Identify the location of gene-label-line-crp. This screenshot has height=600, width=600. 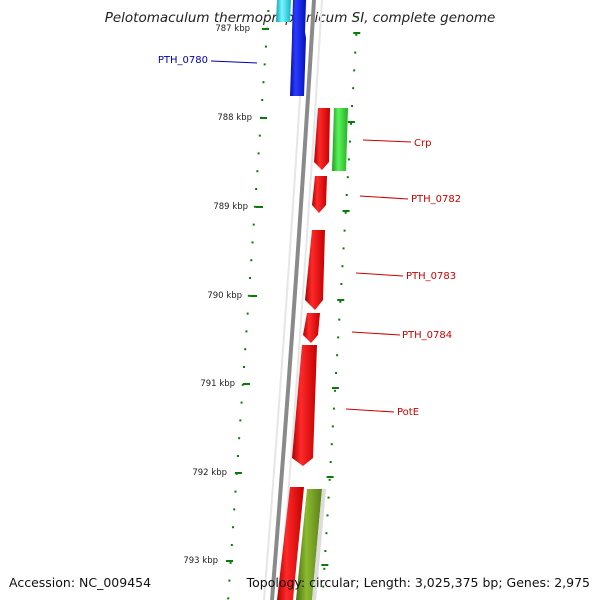
(387, 141).